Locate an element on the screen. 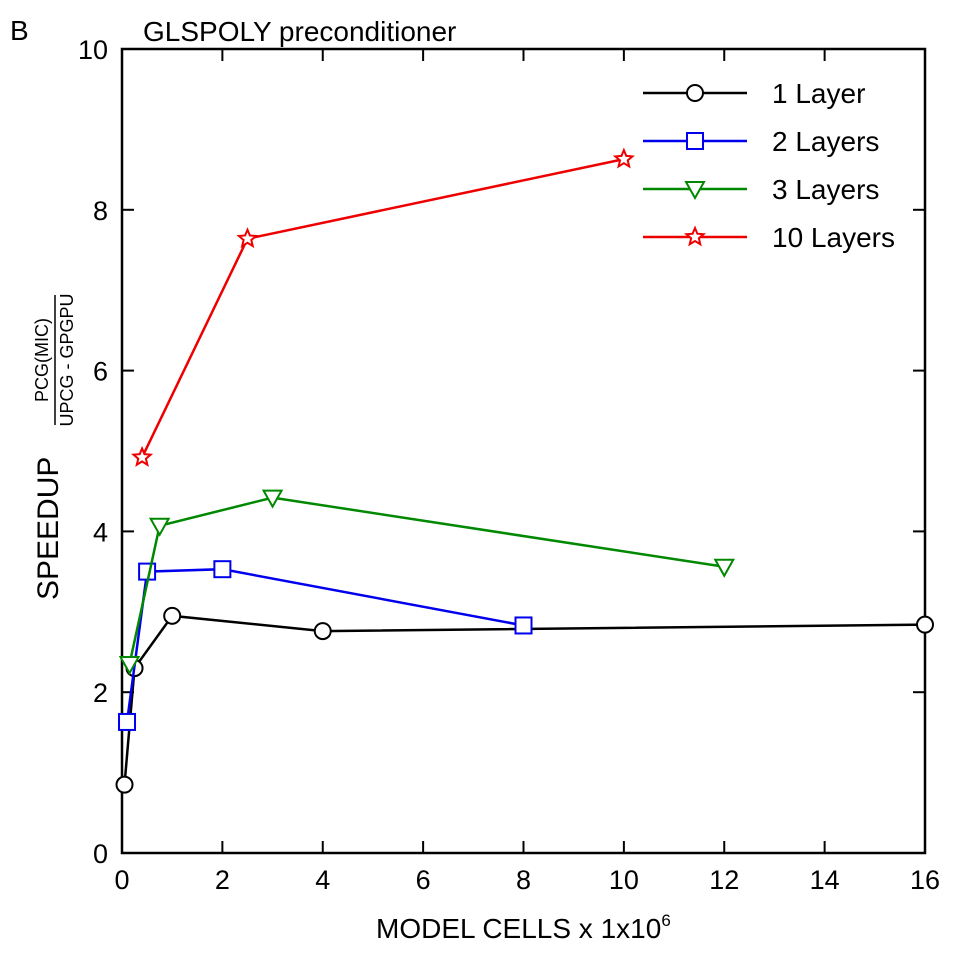 The width and height of the screenshot is (975, 975). legend-label: 3 Layers is located at coordinates (825, 189).